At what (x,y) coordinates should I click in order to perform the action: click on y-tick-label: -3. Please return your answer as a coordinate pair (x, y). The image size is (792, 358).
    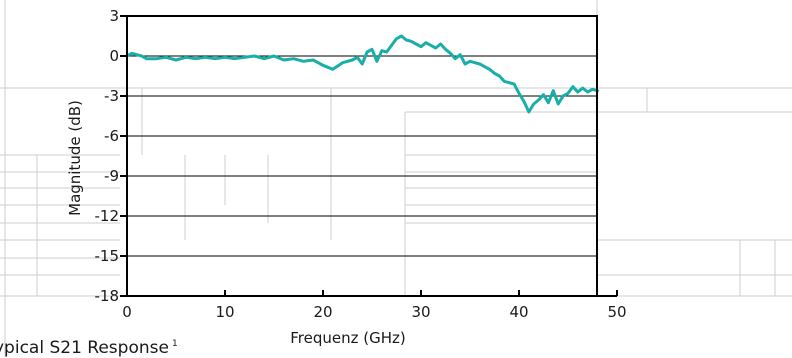
    Looking at the image, I should click on (111, 96).